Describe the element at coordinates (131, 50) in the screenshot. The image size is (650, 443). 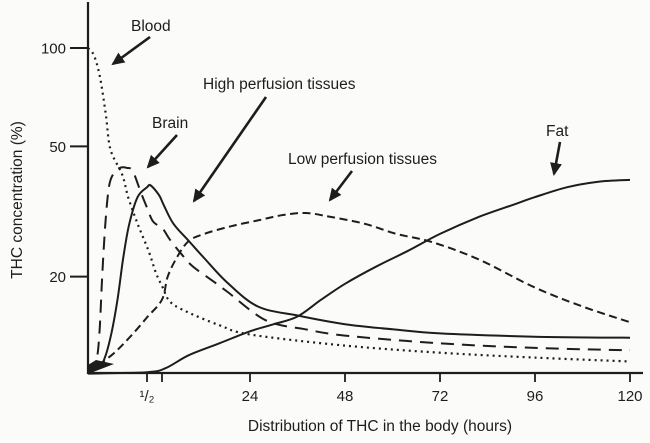
I see `annotation-arrow-blood` at that location.